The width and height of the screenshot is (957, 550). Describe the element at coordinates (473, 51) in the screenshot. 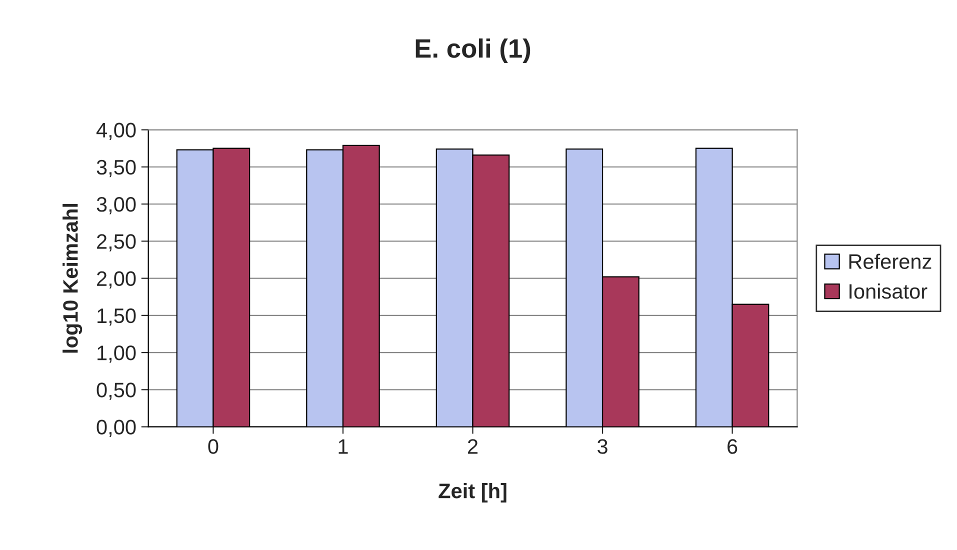

I see `chart-title: E. coli (1)` at that location.